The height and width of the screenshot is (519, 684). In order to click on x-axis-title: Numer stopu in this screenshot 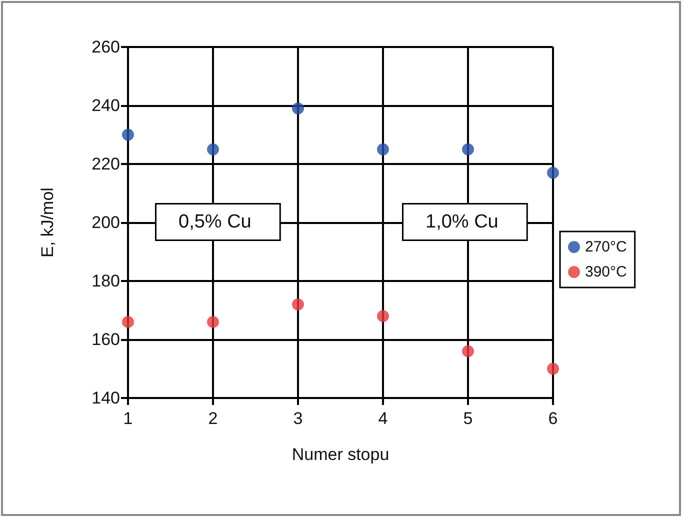, I will do `click(341, 454)`.